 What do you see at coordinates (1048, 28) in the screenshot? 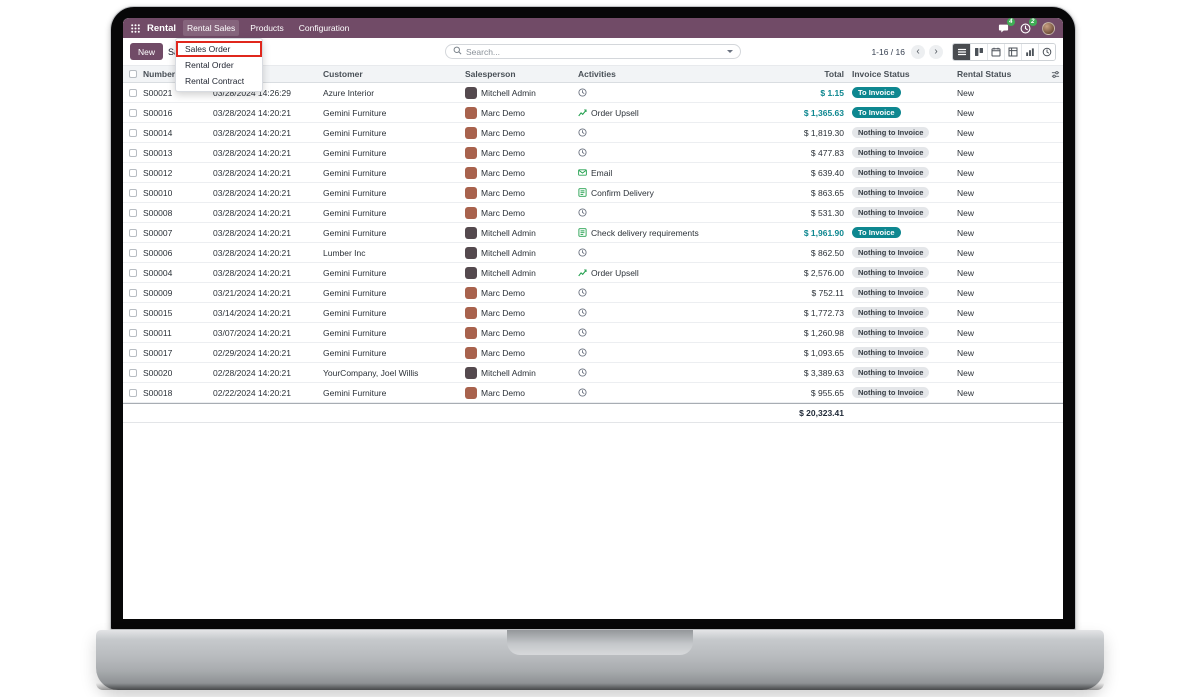
I see `user-avatar` at bounding box center [1048, 28].